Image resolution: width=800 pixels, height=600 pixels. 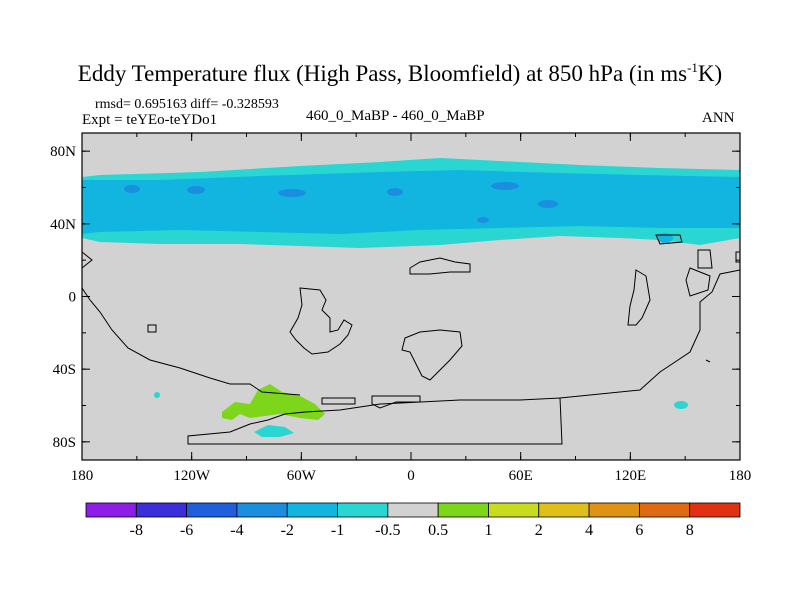 I want to click on stats-label: rmsd= 0.695163 diff= -0.328593, so click(x=187, y=104).